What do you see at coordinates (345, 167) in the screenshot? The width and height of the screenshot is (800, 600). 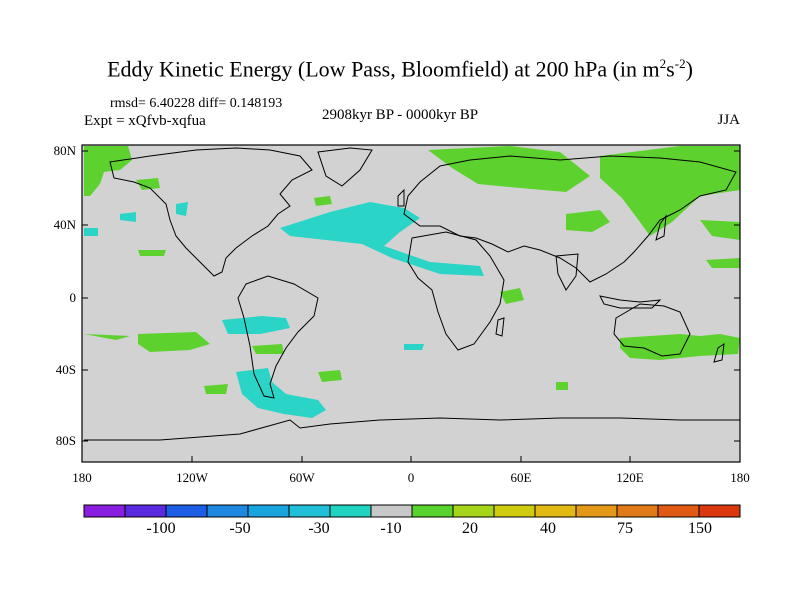 I see `greenland-outline` at bounding box center [345, 167].